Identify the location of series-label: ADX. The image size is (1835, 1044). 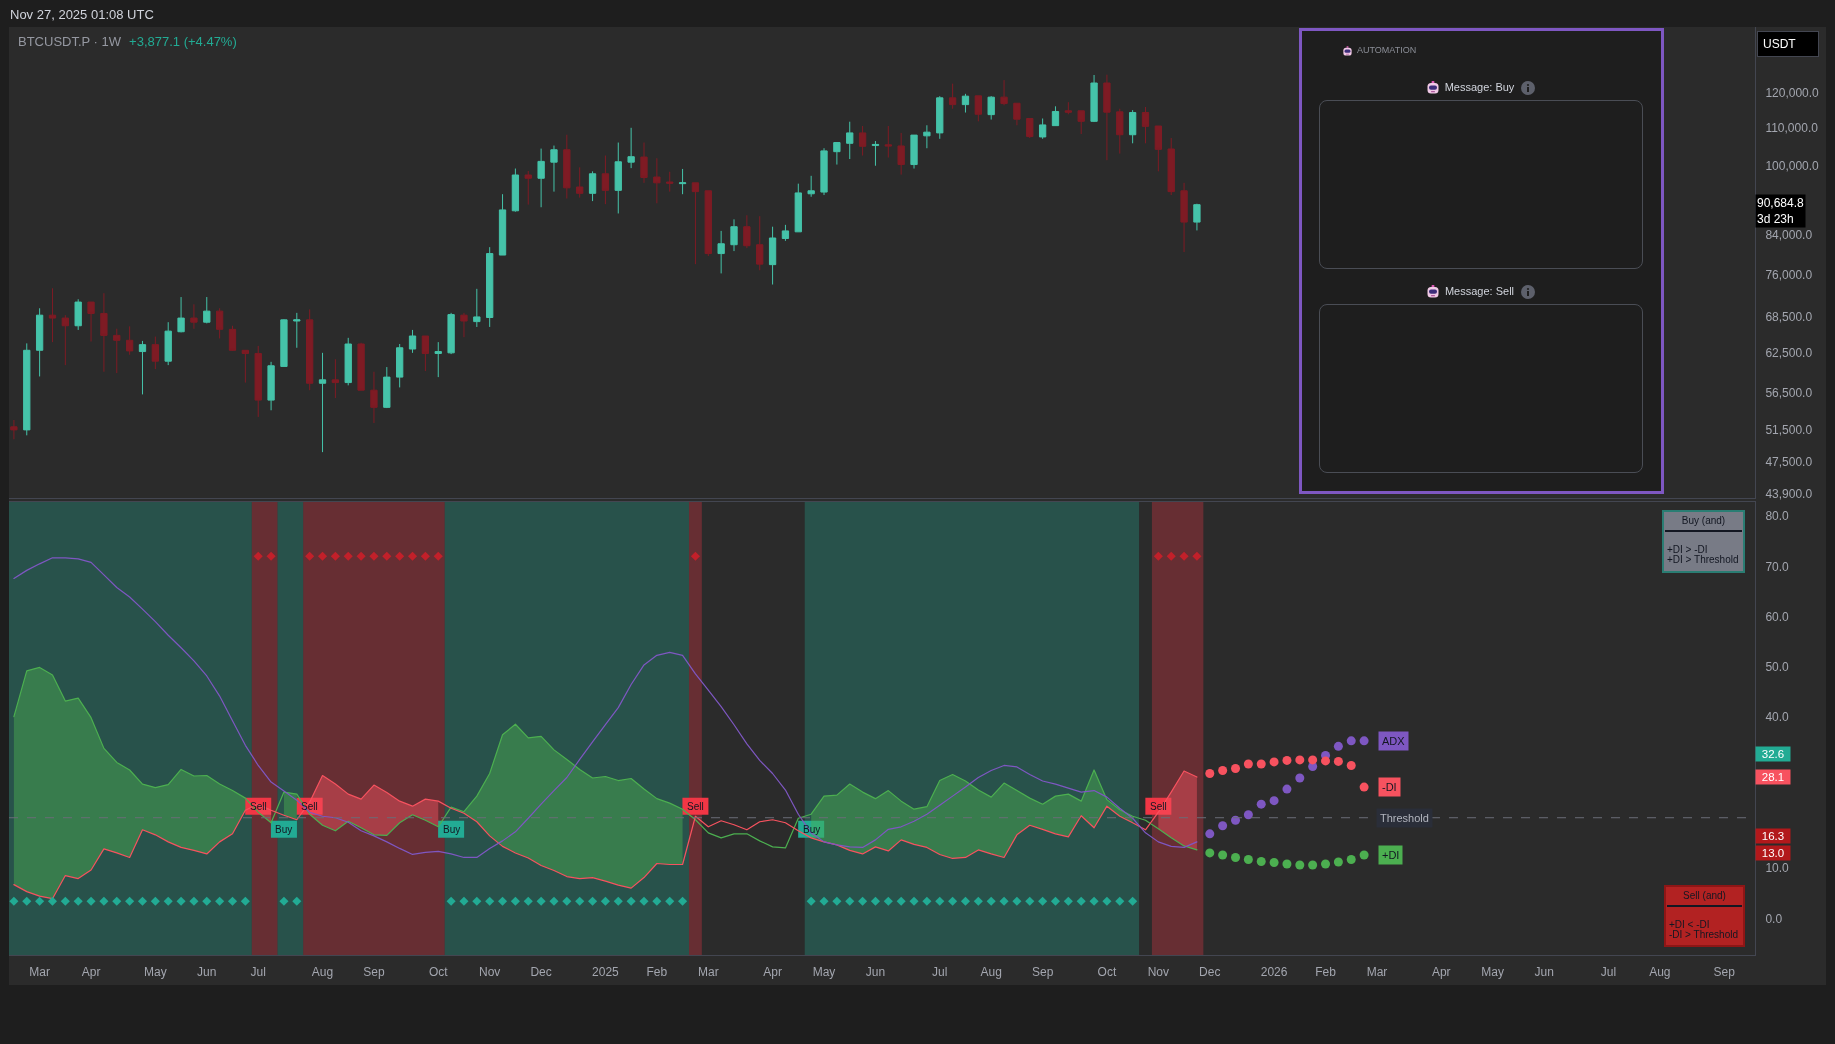
(1394, 741).